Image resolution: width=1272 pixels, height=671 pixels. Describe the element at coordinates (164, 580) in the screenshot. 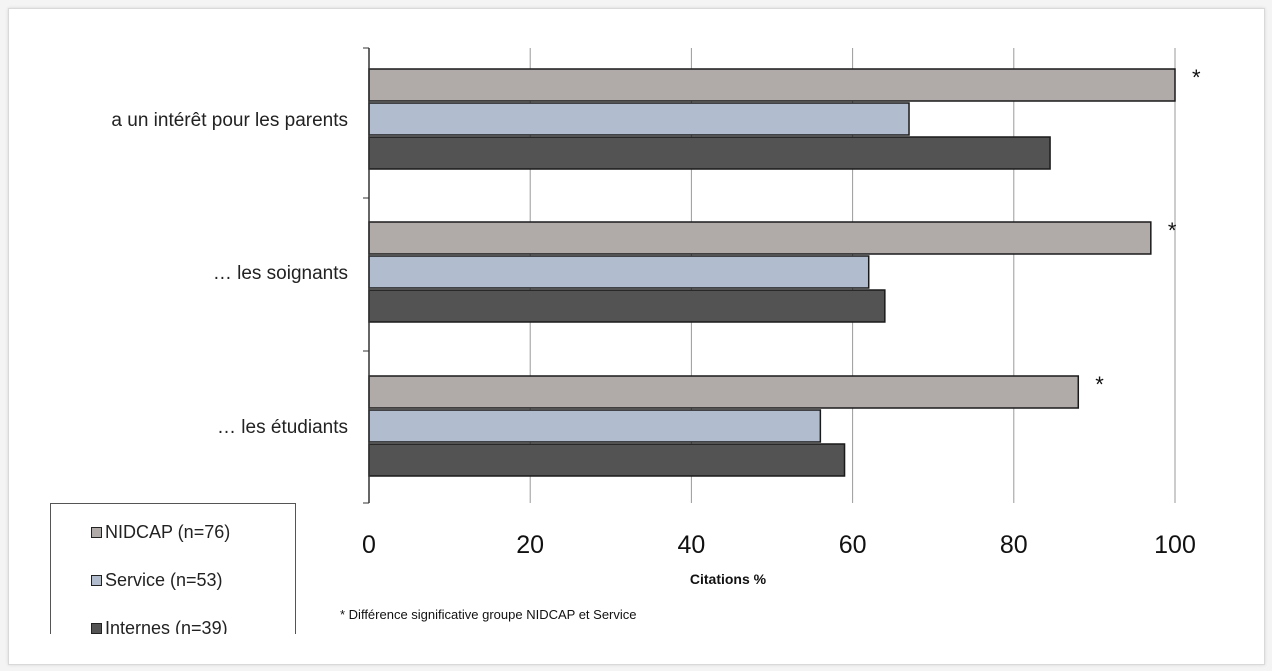

I see `legend-label-service: Service (n=53)` at that location.